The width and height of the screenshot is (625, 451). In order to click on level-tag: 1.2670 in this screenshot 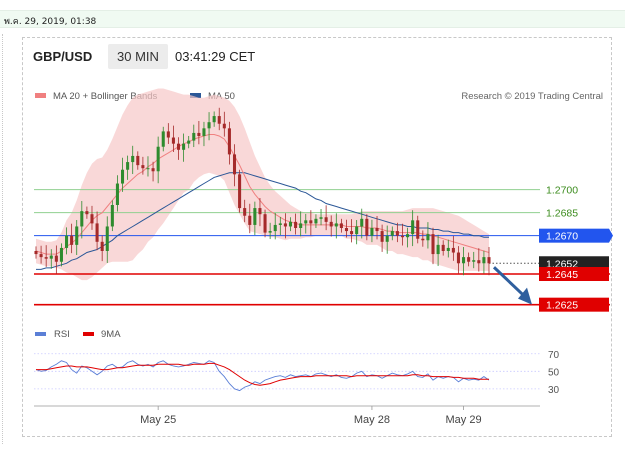, I will do `click(576, 235)`.